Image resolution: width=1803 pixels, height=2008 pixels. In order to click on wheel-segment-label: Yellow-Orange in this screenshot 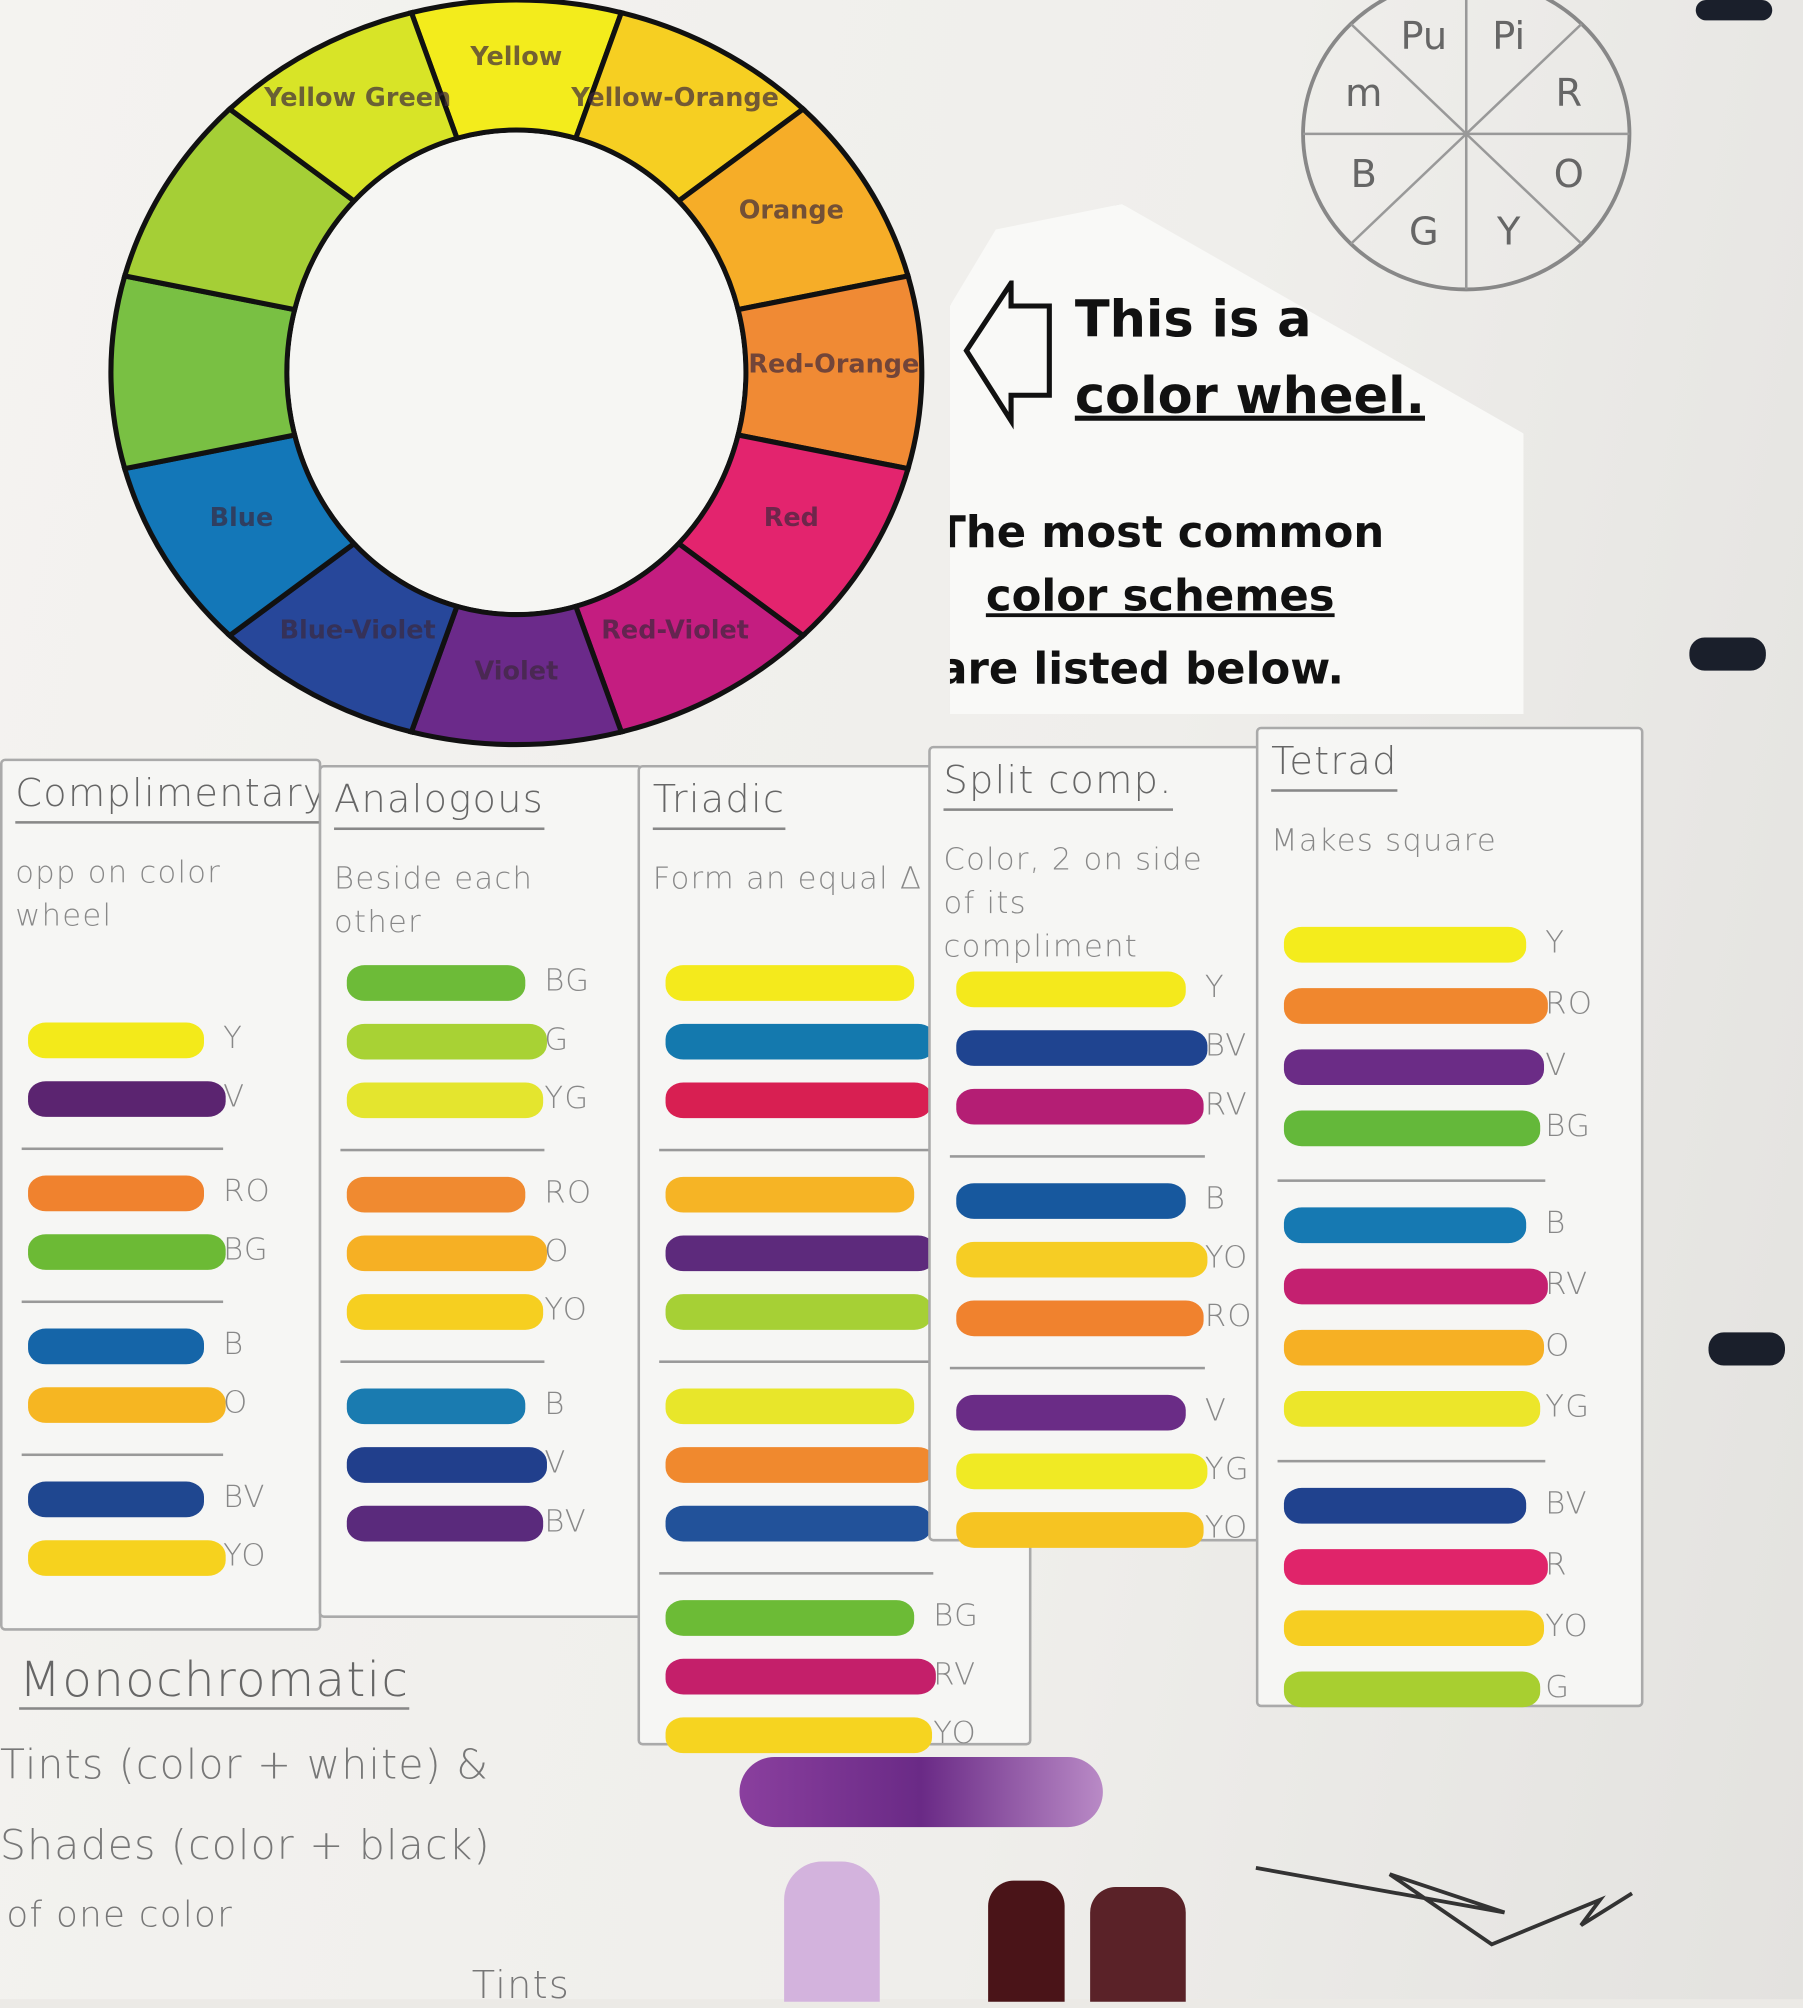, I will do `click(674, 98)`.